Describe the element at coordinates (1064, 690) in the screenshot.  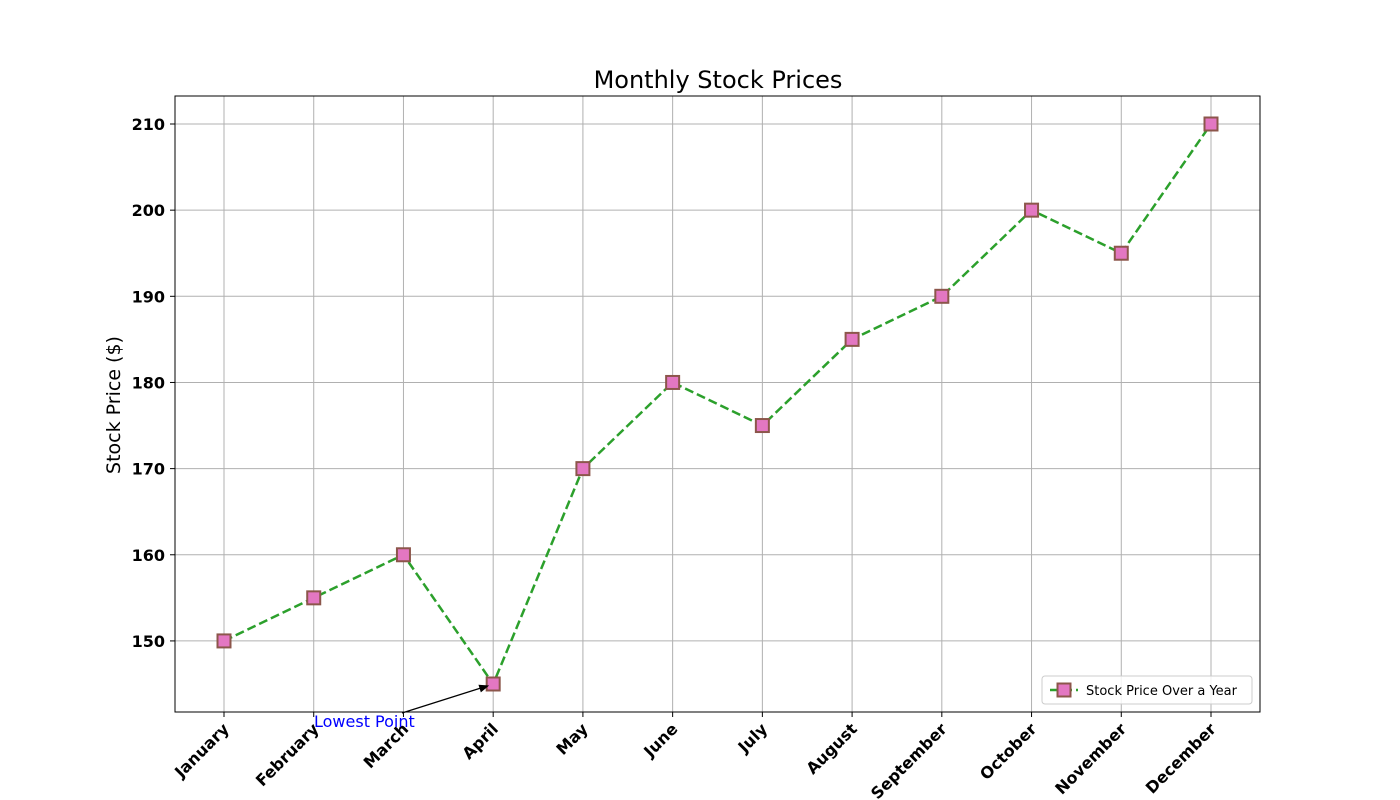
I see `legend-marker-swatch` at that location.